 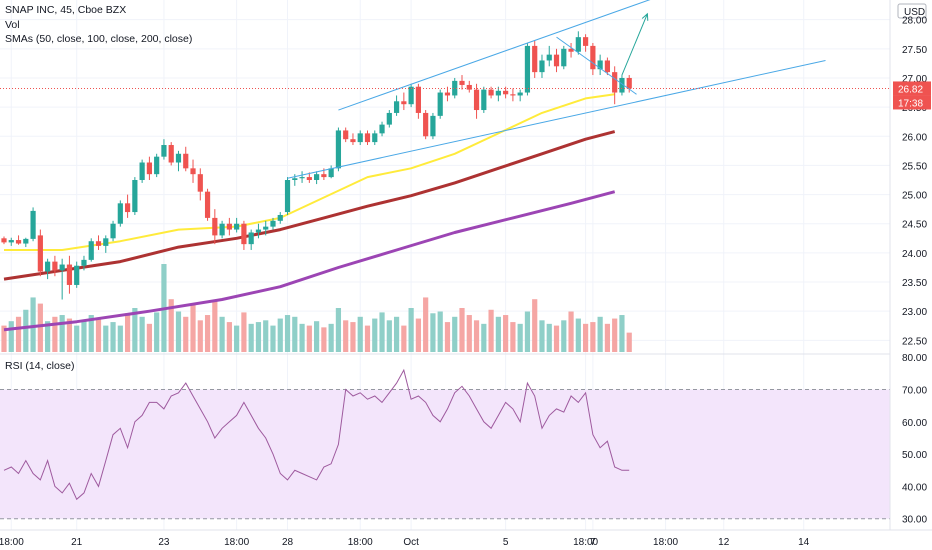 I want to click on rsi-tick-label: 60.00, so click(x=914, y=423).